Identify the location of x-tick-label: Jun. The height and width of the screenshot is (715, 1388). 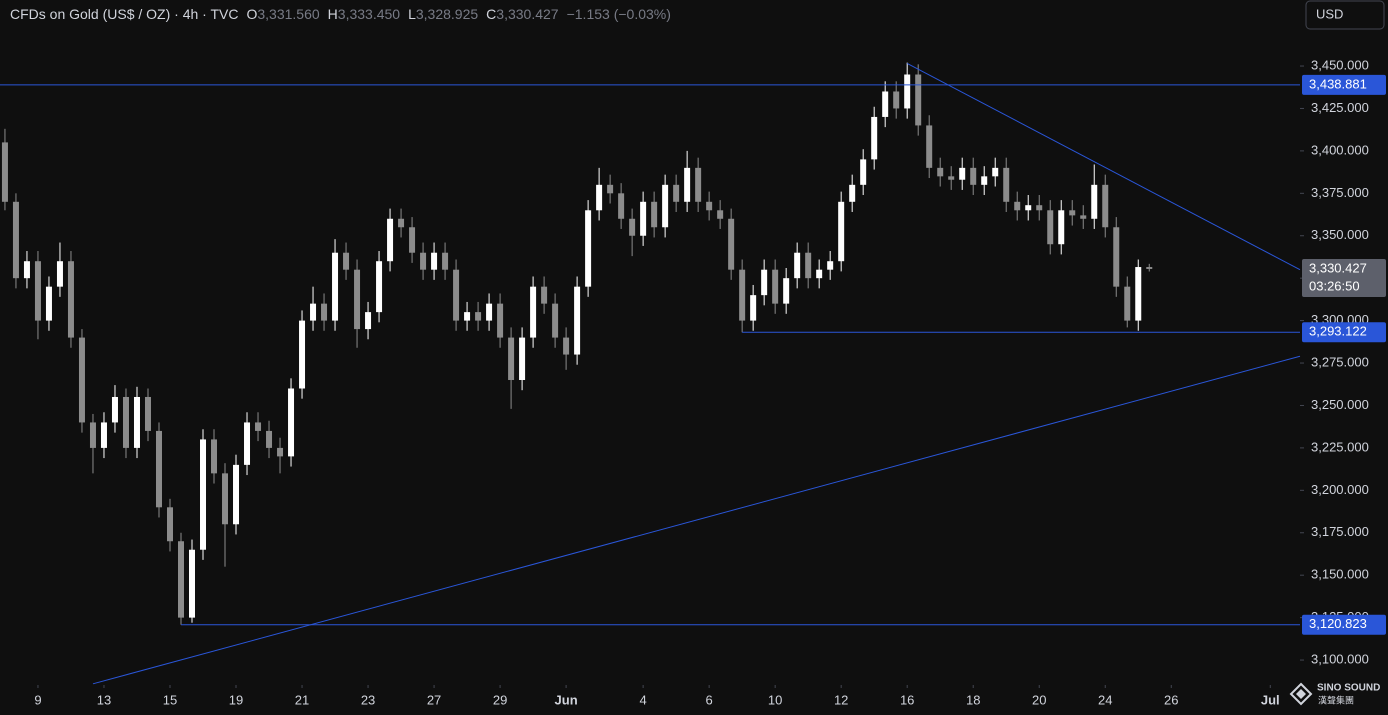
(566, 699).